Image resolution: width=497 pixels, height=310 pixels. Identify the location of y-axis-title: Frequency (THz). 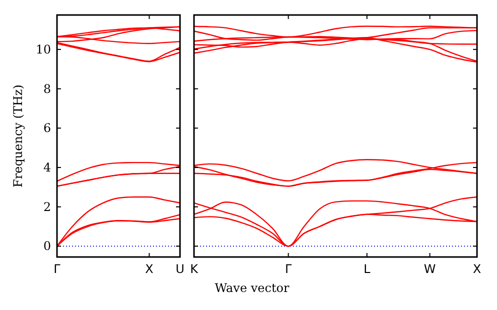
(18, 136).